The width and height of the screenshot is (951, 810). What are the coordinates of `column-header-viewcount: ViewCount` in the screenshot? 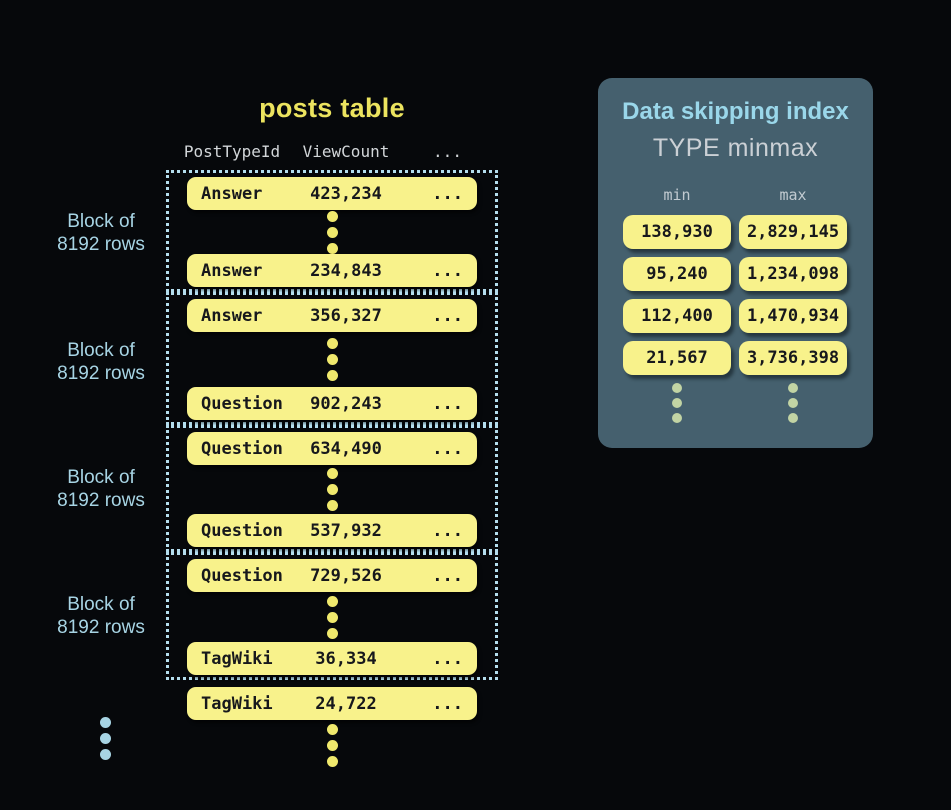 It's located at (346, 151).